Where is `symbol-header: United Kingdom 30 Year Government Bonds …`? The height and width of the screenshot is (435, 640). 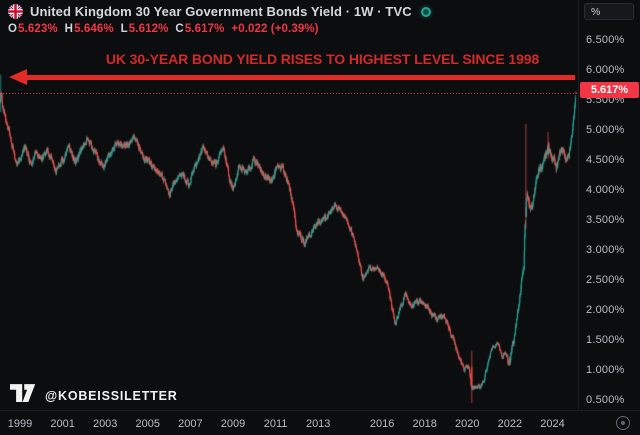
symbol-header: United Kingdom 30 Year Government Bonds … is located at coordinates (219, 11).